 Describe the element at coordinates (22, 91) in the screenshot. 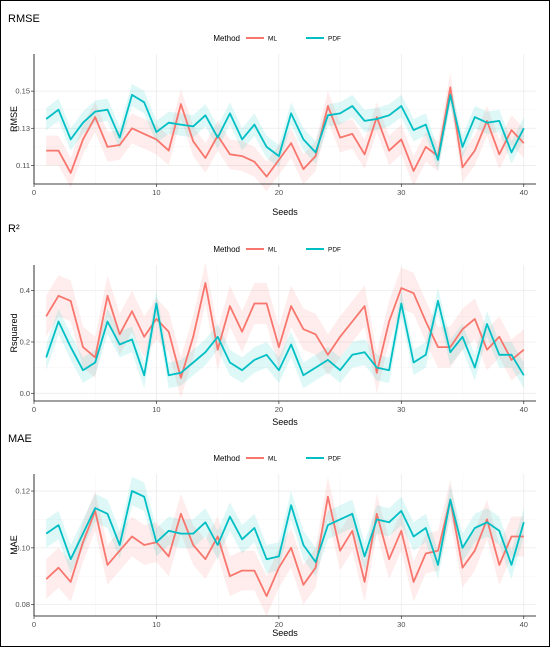

I see `y-tick-label: 0.15` at that location.